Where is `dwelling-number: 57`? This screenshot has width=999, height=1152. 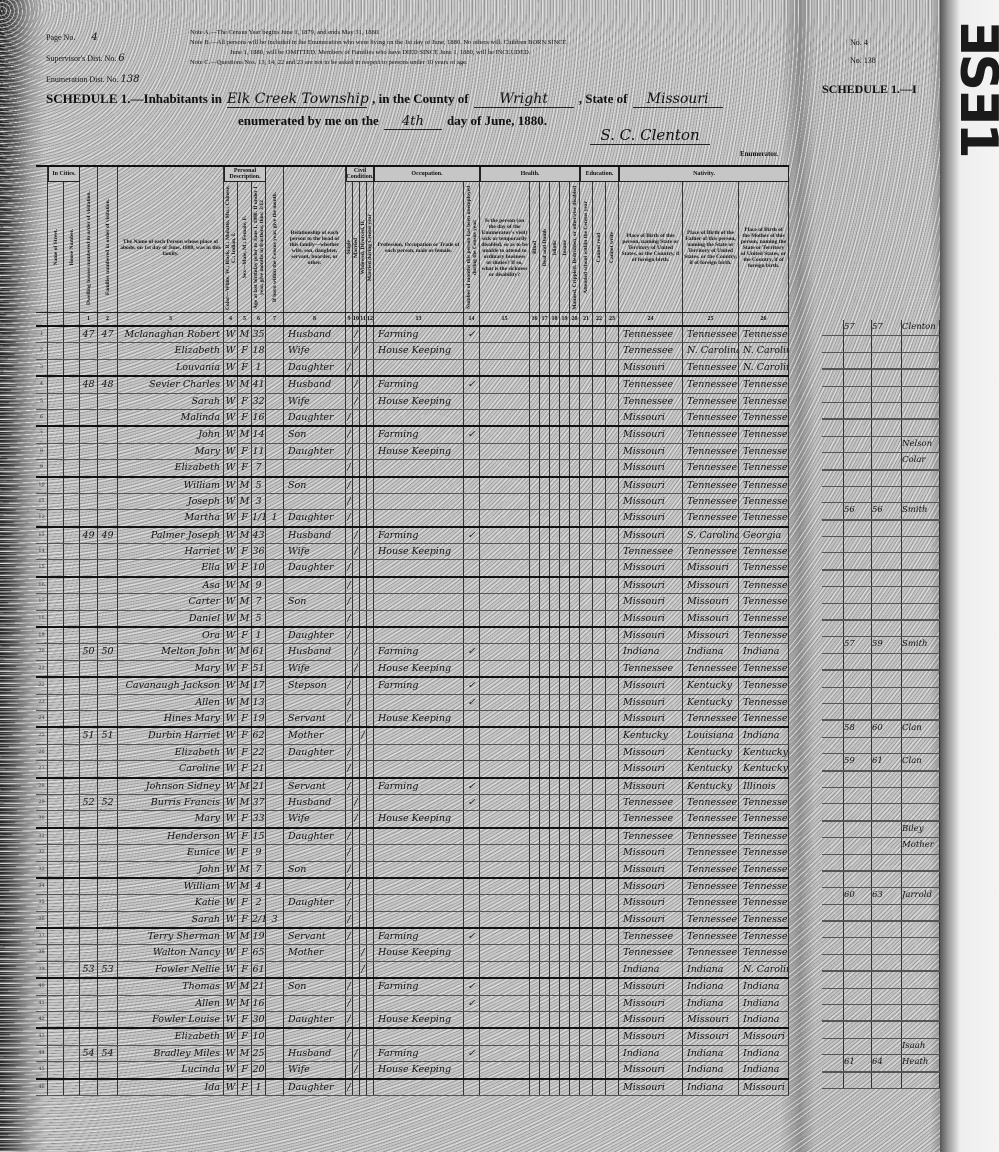 dwelling-number: 57 is located at coordinates (858, 328).